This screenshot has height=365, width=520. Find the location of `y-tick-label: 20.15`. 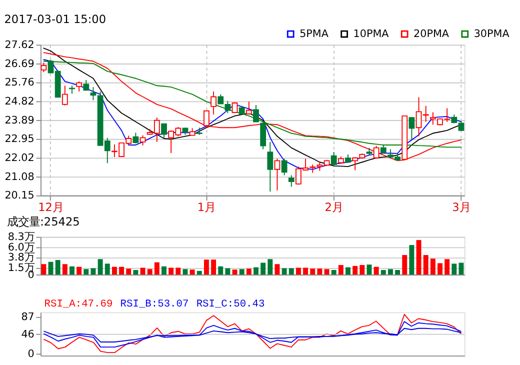

y-tick-label: 20.15 is located at coordinates (19, 196).